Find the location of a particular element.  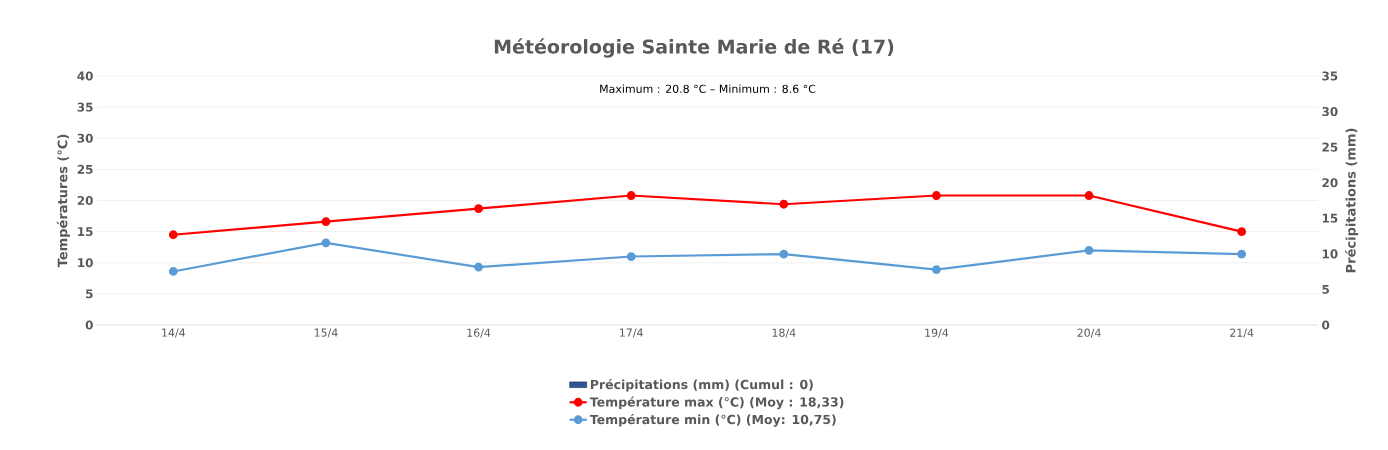

y2-tick-label: 5 is located at coordinates (1326, 289).